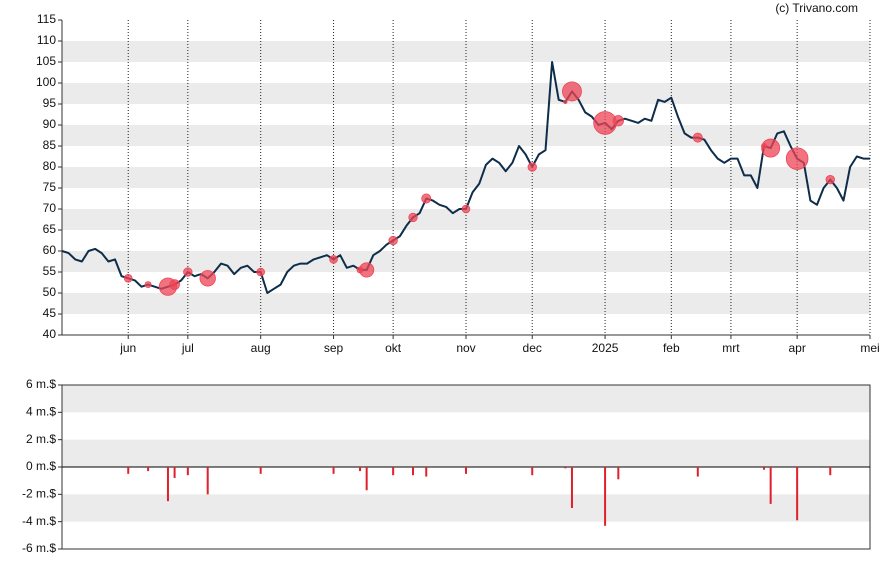 This screenshot has width=888, height=565. I want to click on y-tick-label: 100, so click(46, 82).